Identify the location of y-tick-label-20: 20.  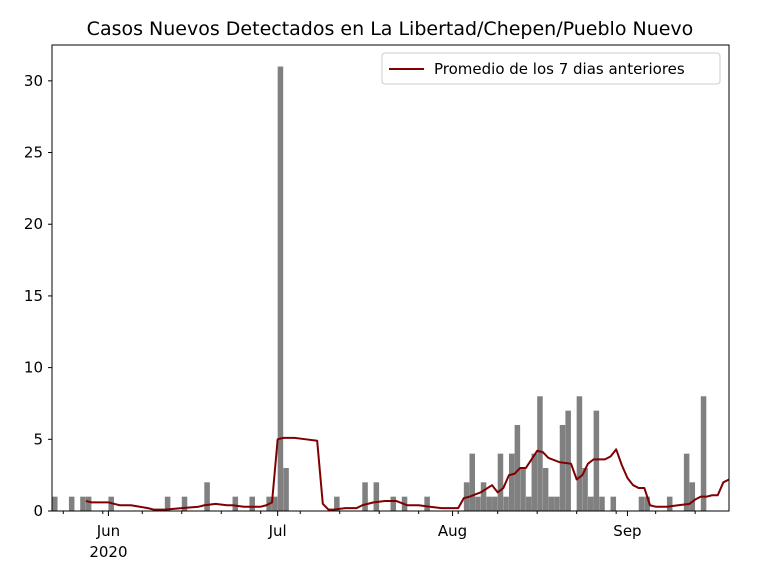
(33, 224).